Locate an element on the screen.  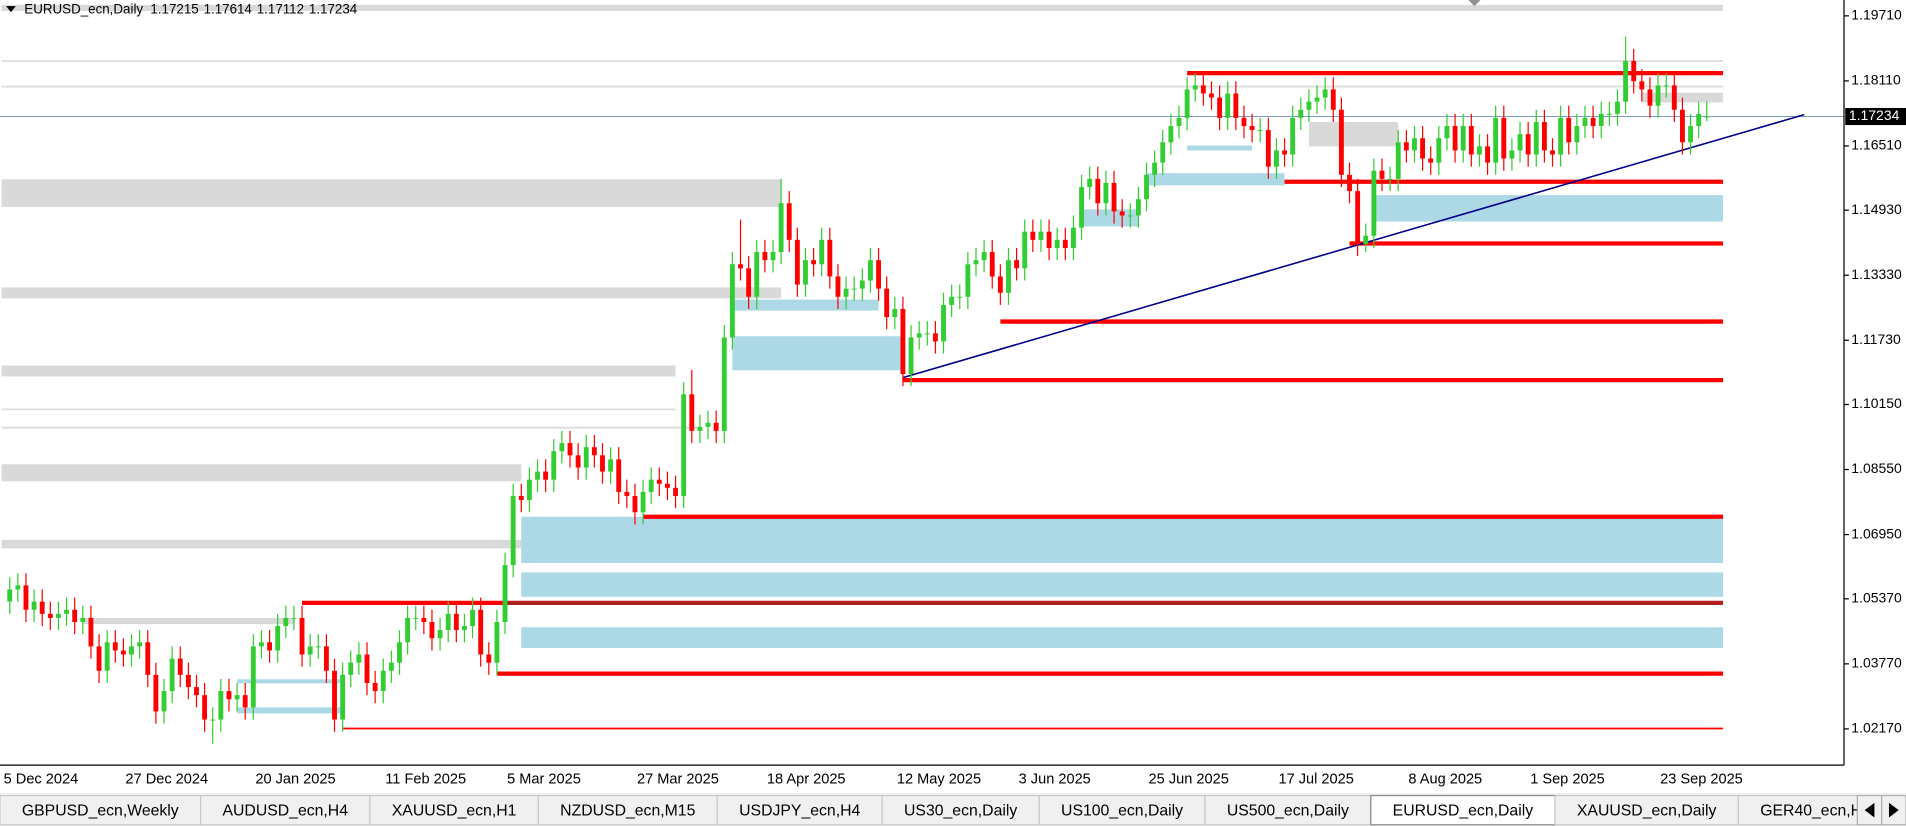
collapse-arrow is located at coordinates (11, 9).